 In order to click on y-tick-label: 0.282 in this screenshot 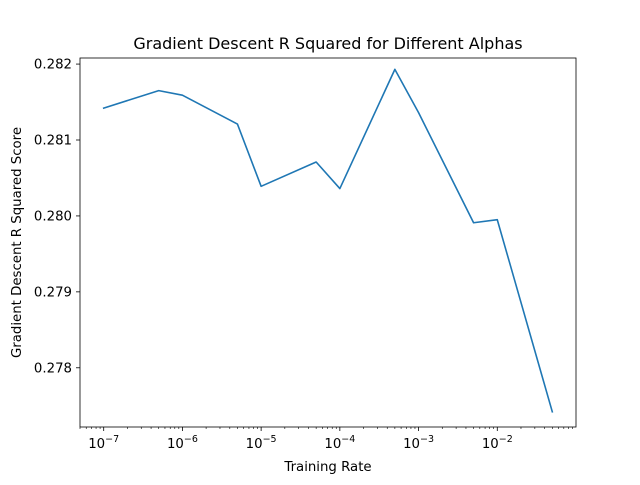, I will do `click(53, 65)`.